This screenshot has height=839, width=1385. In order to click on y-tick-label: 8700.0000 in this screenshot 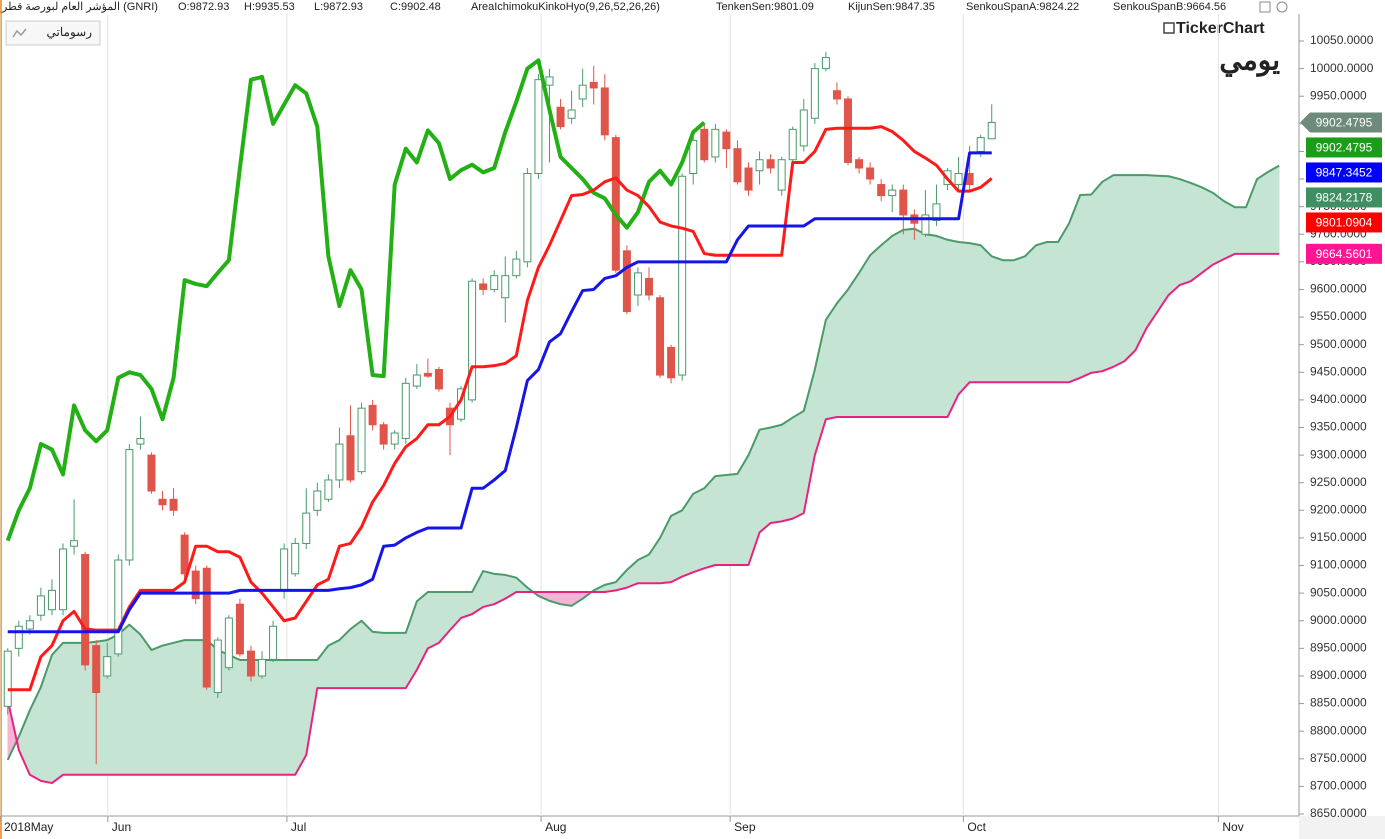, I will do `click(1338, 786)`.